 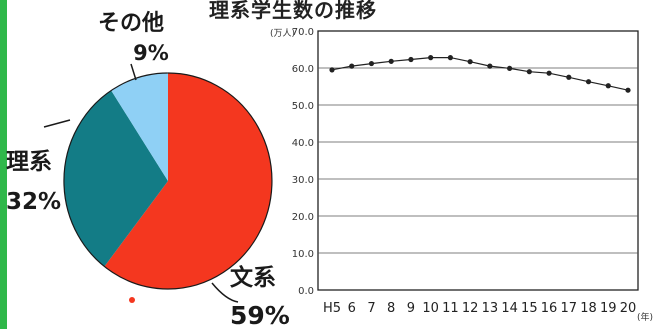 What do you see at coordinates (3, 164) in the screenshot?
I see `green-border` at bounding box center [3, 164].